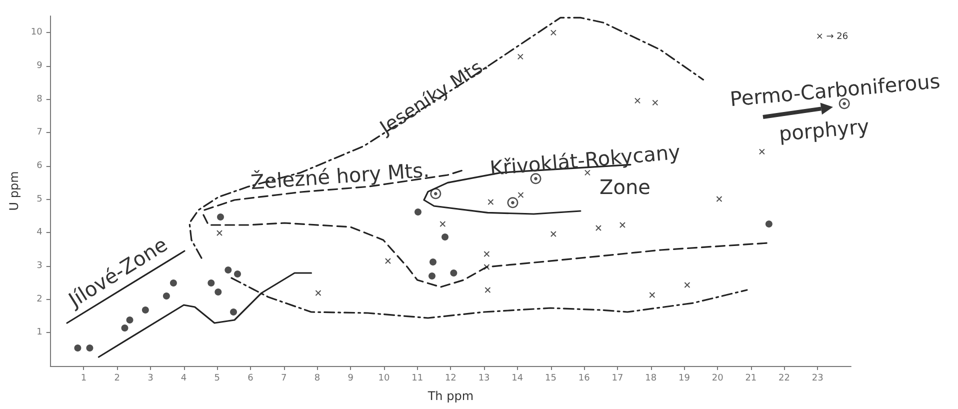 The width and height of the screenshot is (958, 409). I want to click on x-tick-label: 21, so click(751, 379).